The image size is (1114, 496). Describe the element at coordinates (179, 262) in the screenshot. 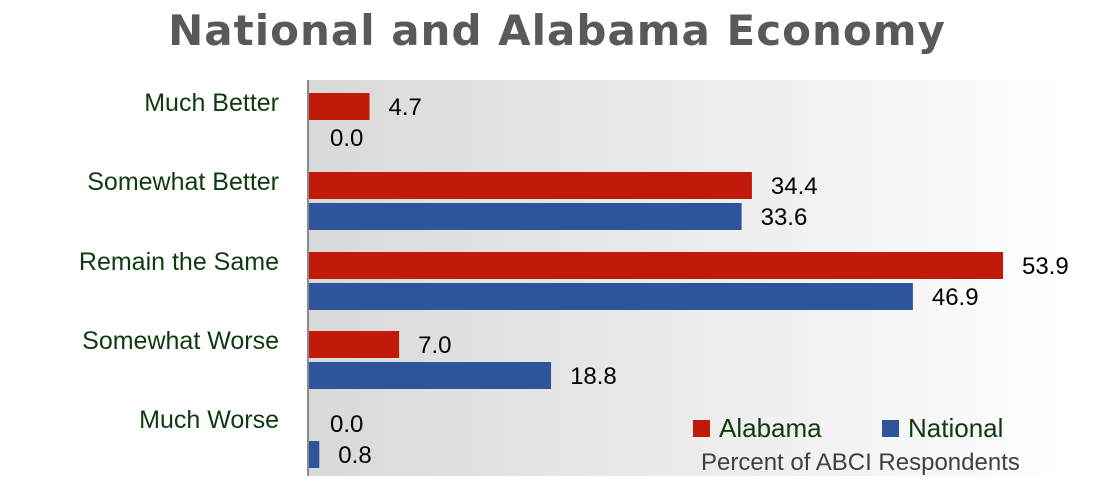

I see `category-label-remain-the-same: Remain the Same` at that location.